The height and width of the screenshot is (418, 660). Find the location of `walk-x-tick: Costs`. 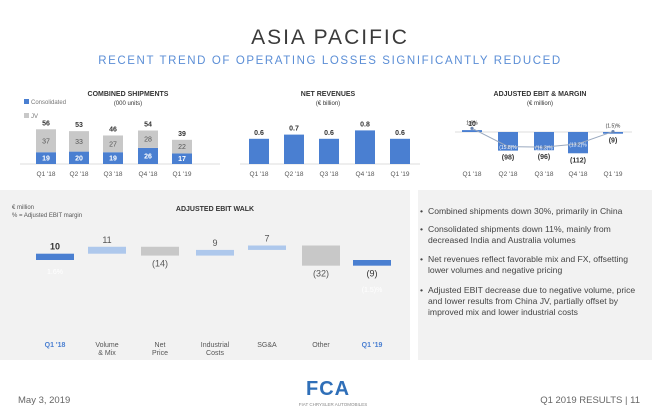

walk-x-tick: Costs is located at coordinates (215, 353).